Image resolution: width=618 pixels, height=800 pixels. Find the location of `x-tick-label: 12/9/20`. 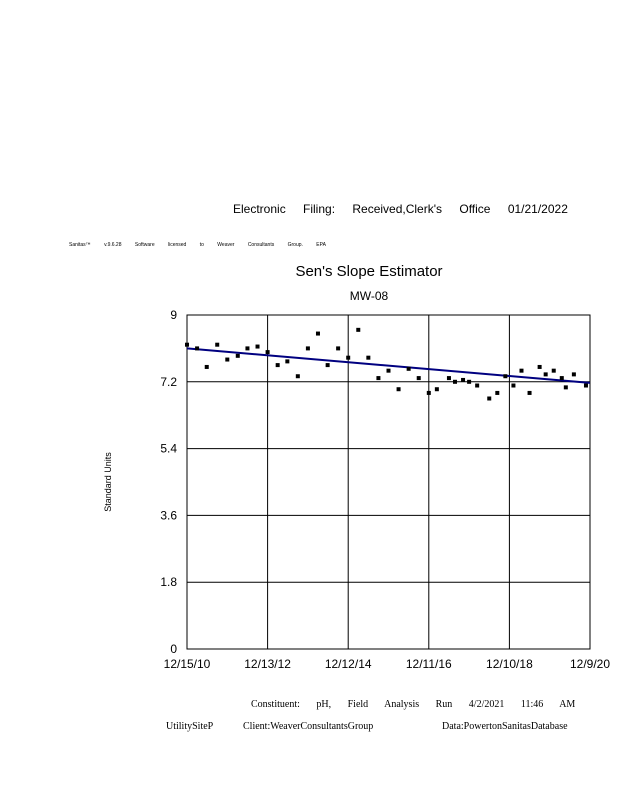

x-tick-label: 12/9/20 is located at coordinates (590, 664).